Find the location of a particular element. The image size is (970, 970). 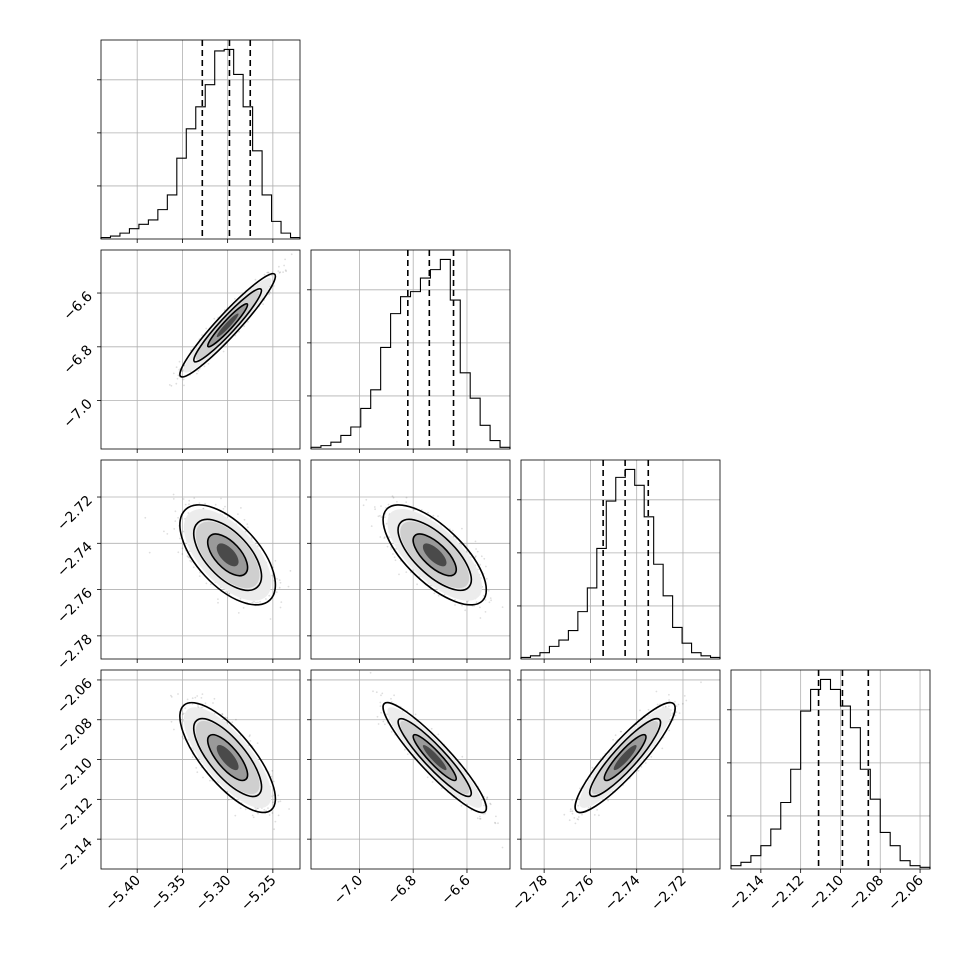

panel-1-0: −7.0−6.8−6.6 is located at coordinates (180, 351).